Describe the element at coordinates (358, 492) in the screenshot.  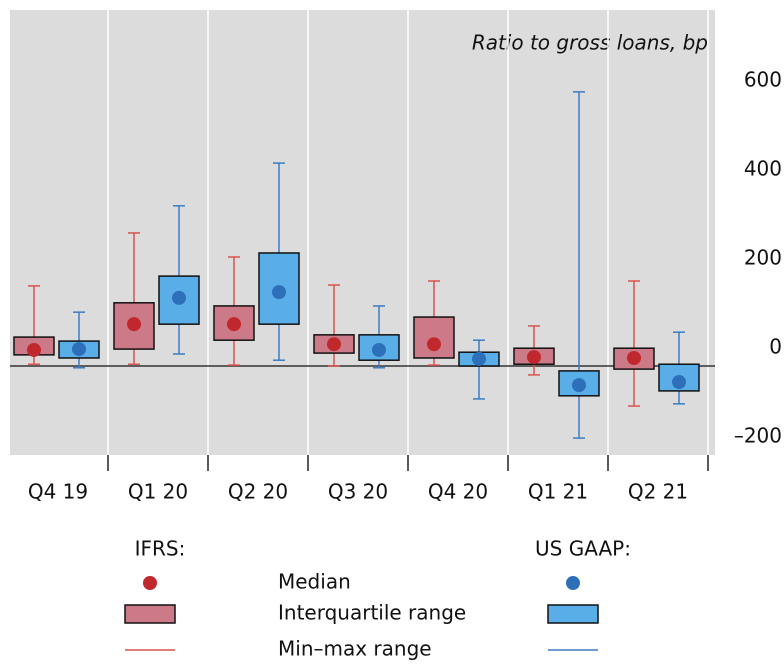
I see `x-tick-label: Q3 20` at that location.